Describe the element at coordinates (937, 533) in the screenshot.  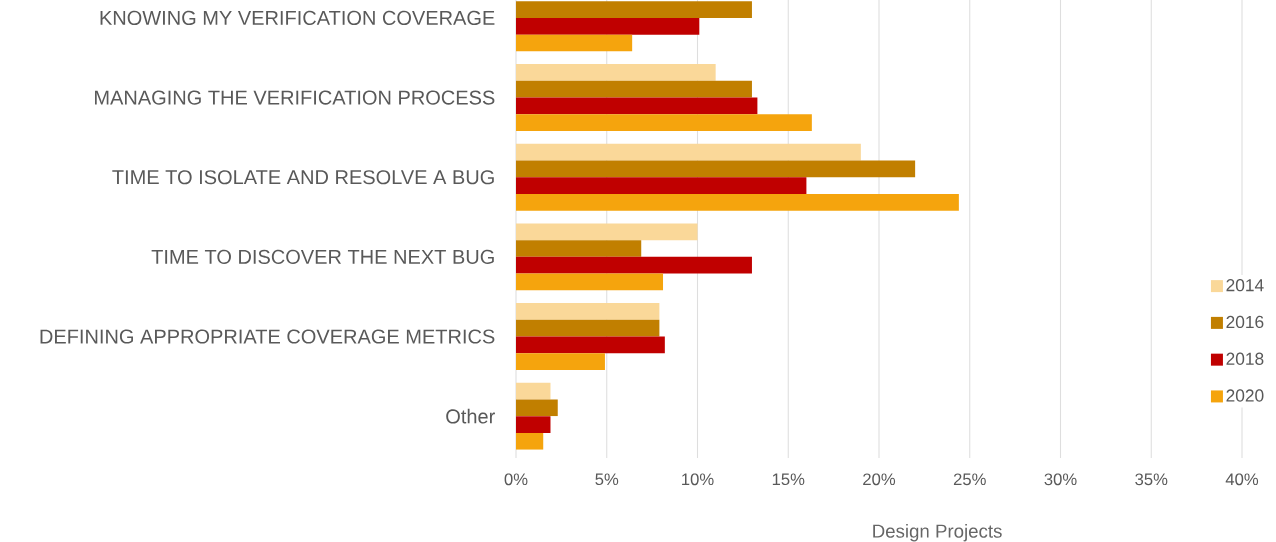
I see `x-axis-title: Design Projects` at that location.